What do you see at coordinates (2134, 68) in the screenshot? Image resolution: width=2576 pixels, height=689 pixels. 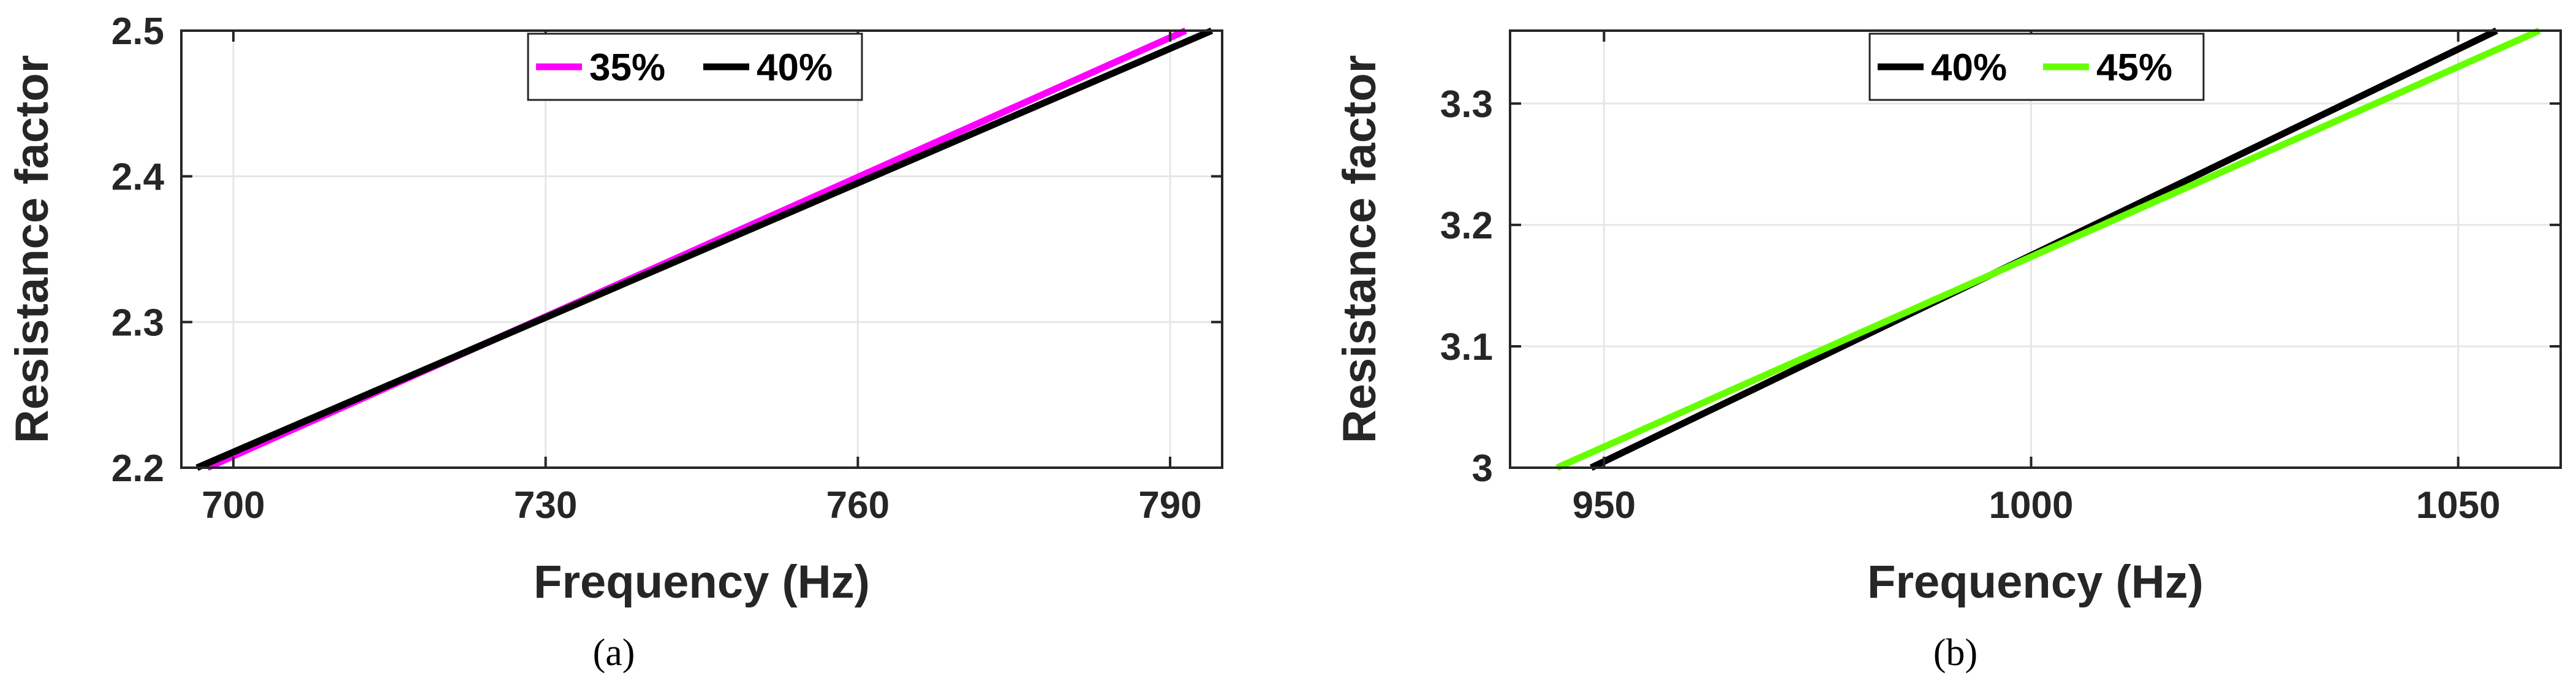 I see `legend-label: 45%` at bounding box center [2134, 68].